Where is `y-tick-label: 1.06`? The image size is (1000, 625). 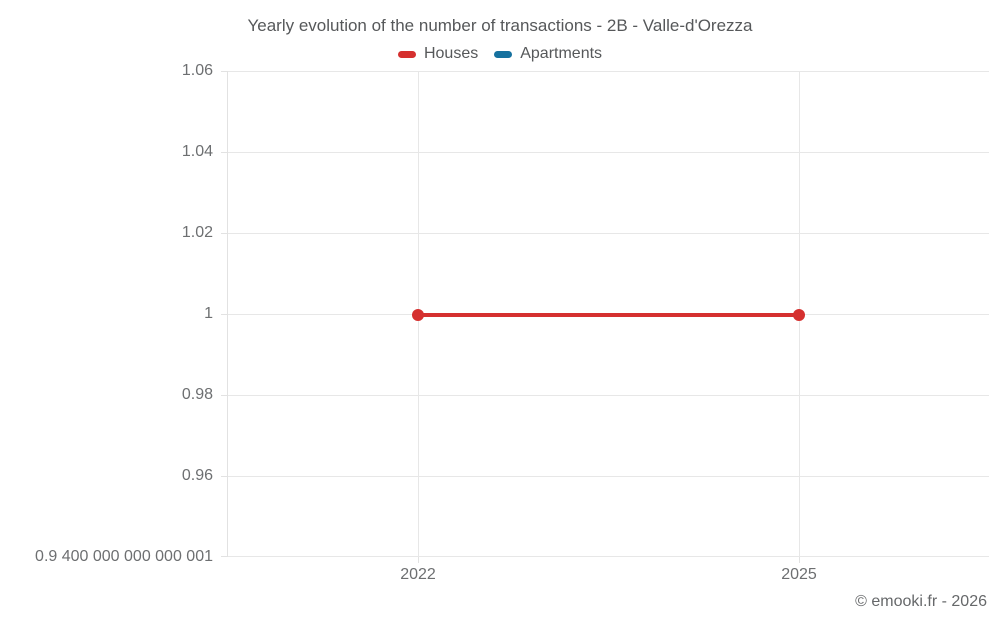 y-tick-label: 1.06 is located at coordinates (197, 70).